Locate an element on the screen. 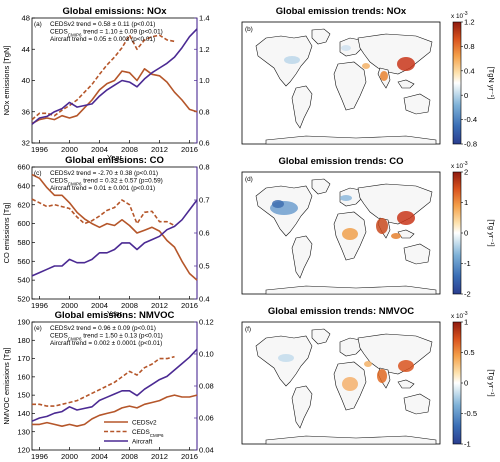 The width and height of the screenshot is (500, 462). annotation-tail: trend = 1.50 ± 0.13 (p<0.01) is located at coordinates (121, 336).